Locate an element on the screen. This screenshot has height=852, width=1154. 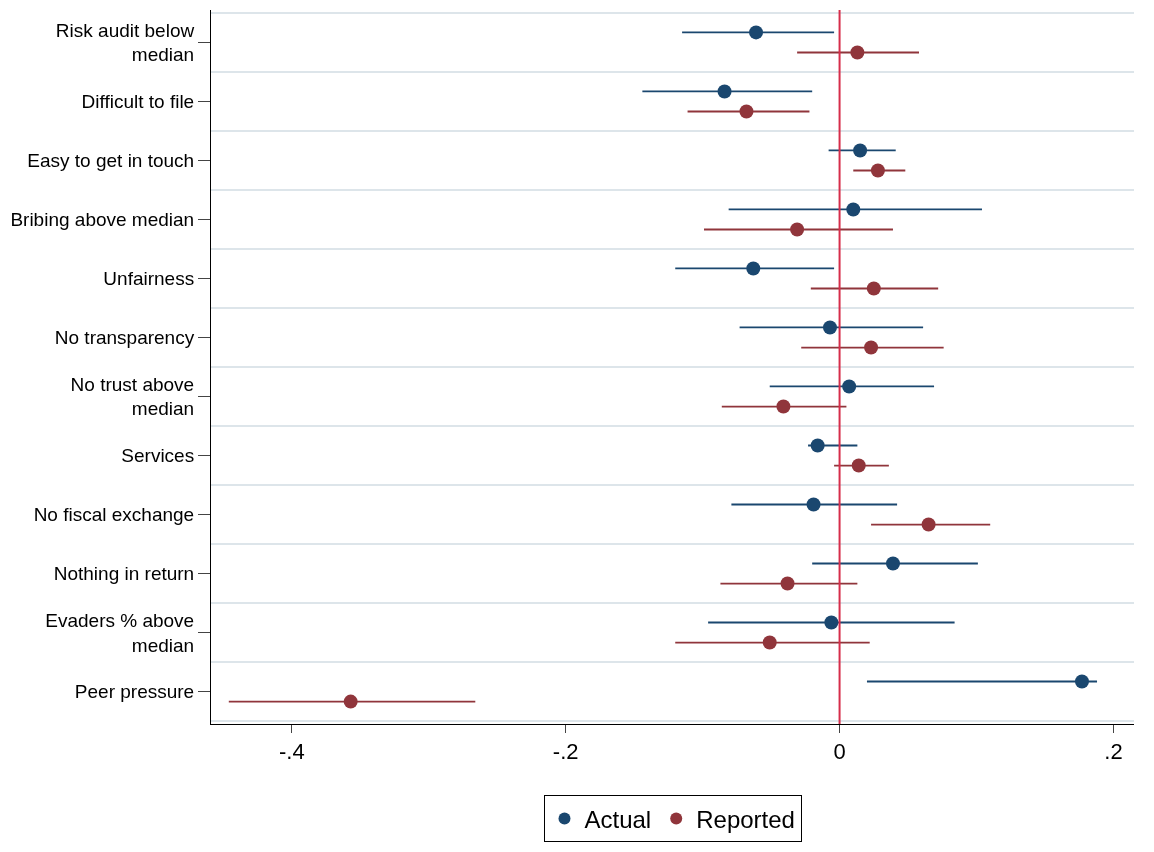
x-tick-label: .2 is located at coordinates (1113, 752).